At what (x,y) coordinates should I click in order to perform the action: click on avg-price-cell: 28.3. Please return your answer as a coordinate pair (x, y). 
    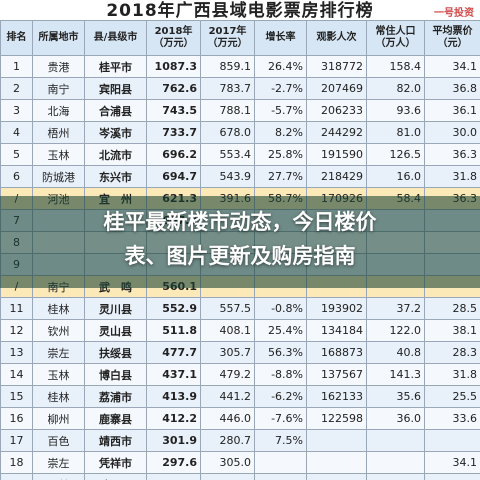
    Looking at the image, I should click on (452, 352).